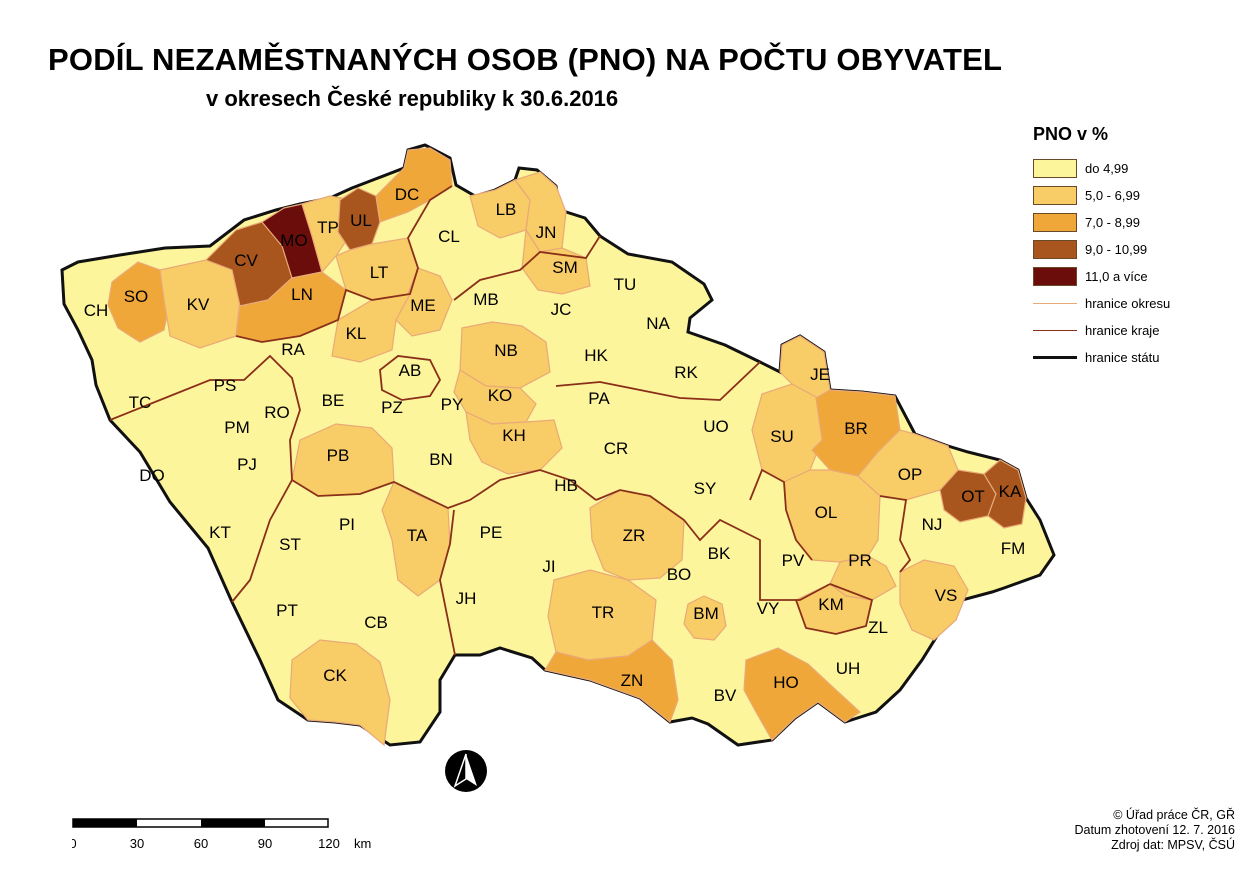 Image resolution: width=1259 pixels, height=889 pixels. What do you see at coordinates (466, 773) in the screenshot?
I see `north-arrow-icon` at bounding box center [466, 773].